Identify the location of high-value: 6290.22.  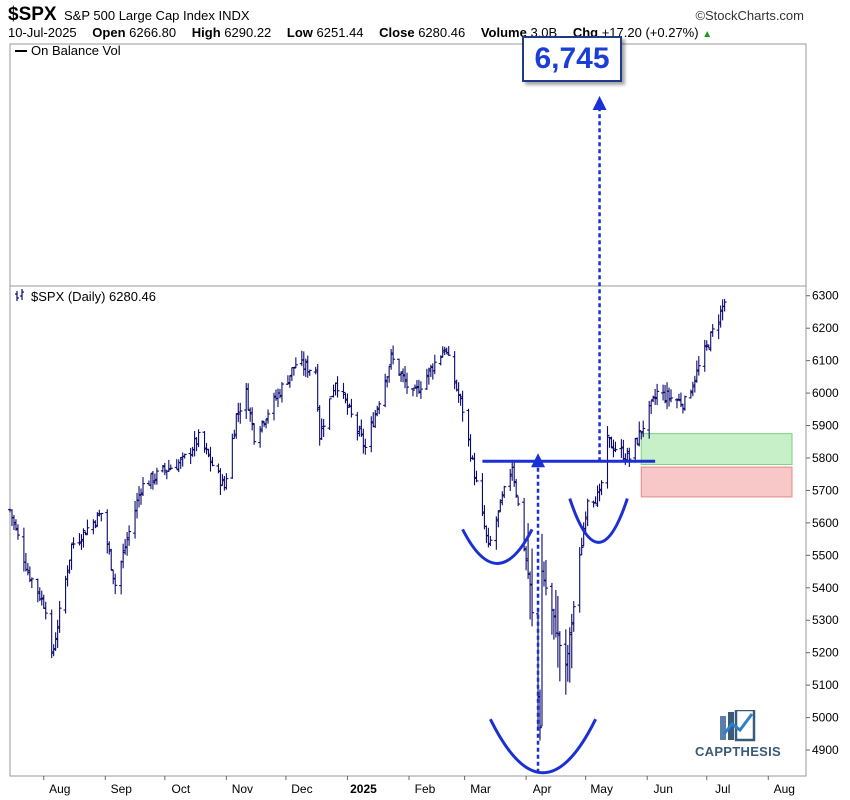
(248, 32).